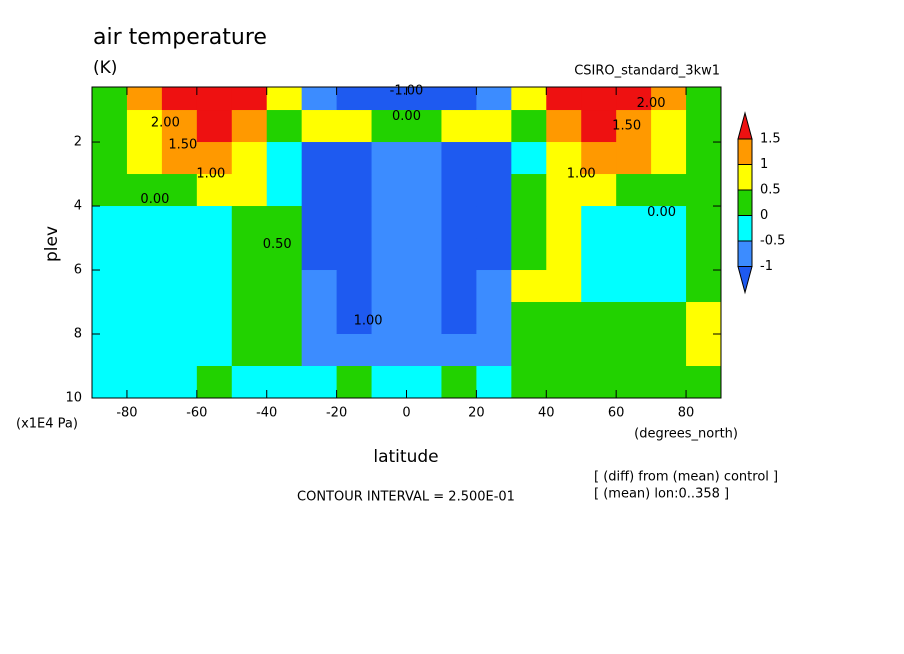 This screenshot has width=904, height=654. Describe the element at coordinates (770, 139) in the screenshot. I see `colorbar-label: 1.5` at that location.